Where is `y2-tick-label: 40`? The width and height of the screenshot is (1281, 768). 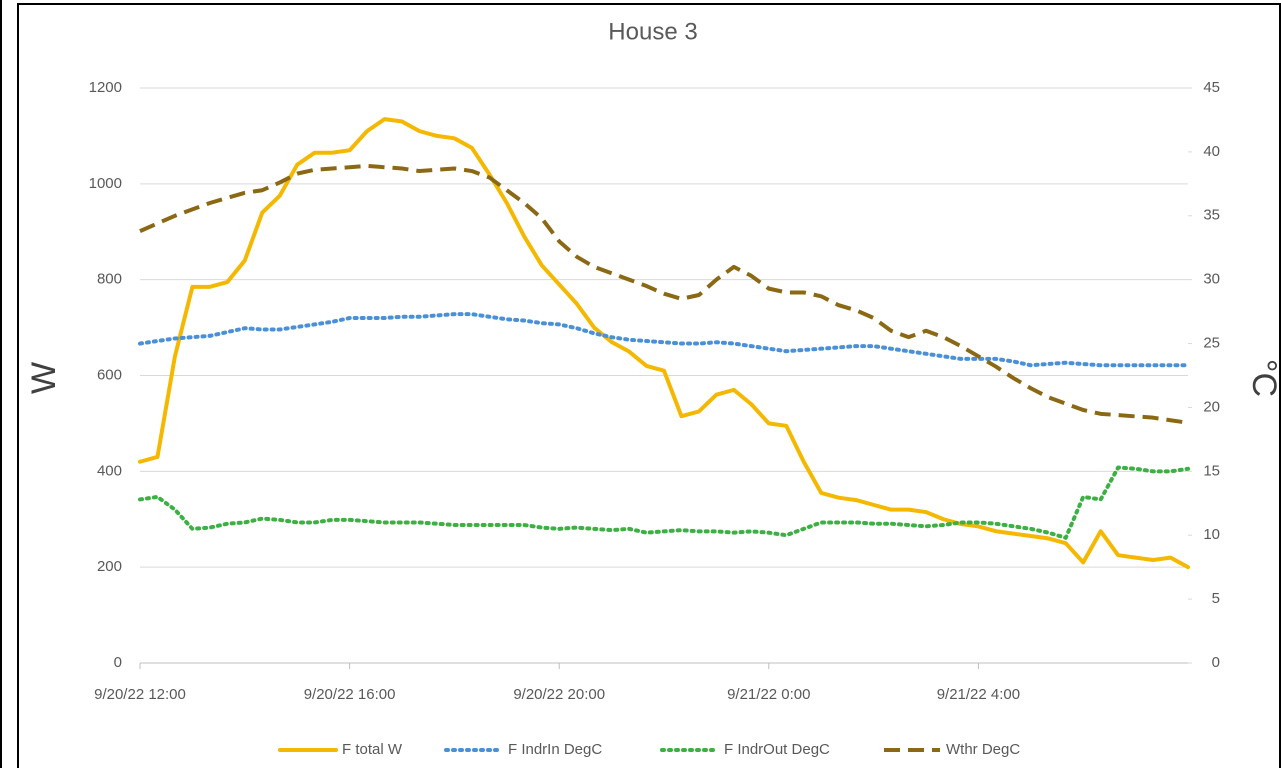 y2-tick-label: 40 is located at coordinates (1211, 151).